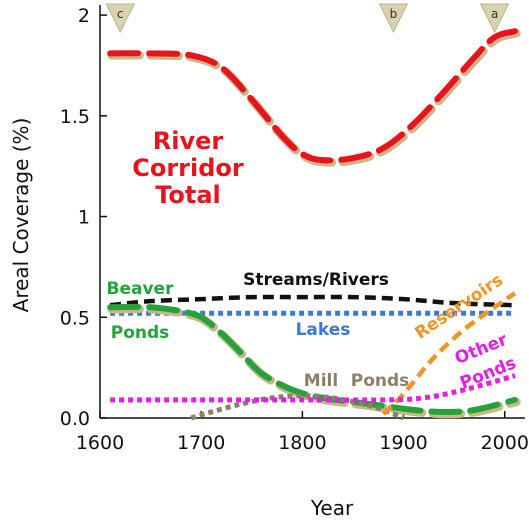 The height and width of the screenshot is (525, 529). What do you see at coordinates (75, 117) in the screenshot?
I see `y-tick-label: 1.5` at bounding box center [75, 117].